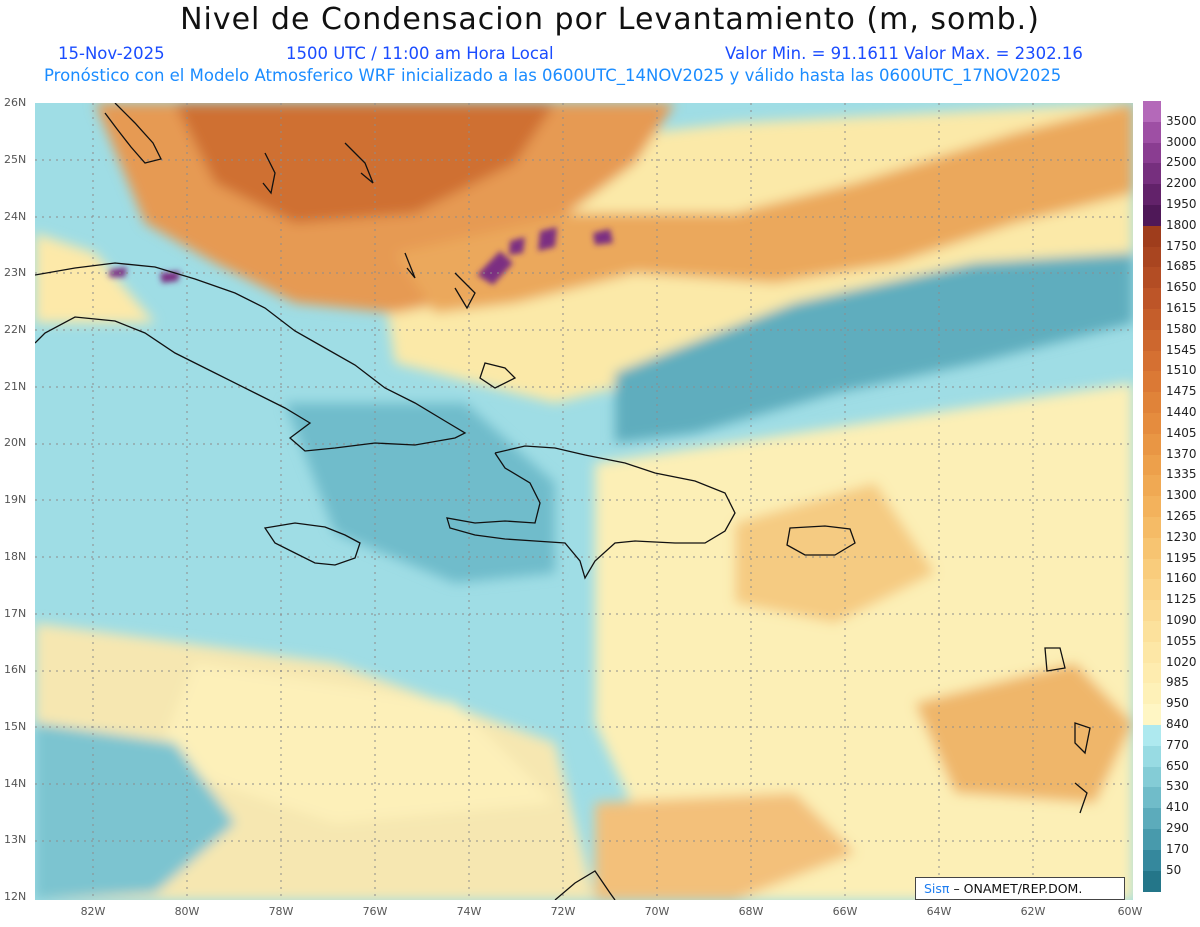 This screenshot has height=927, width=1200. Describe the element at coordinates (15, 442) in the screenshot. I see `lat-label: 20N` at that location.